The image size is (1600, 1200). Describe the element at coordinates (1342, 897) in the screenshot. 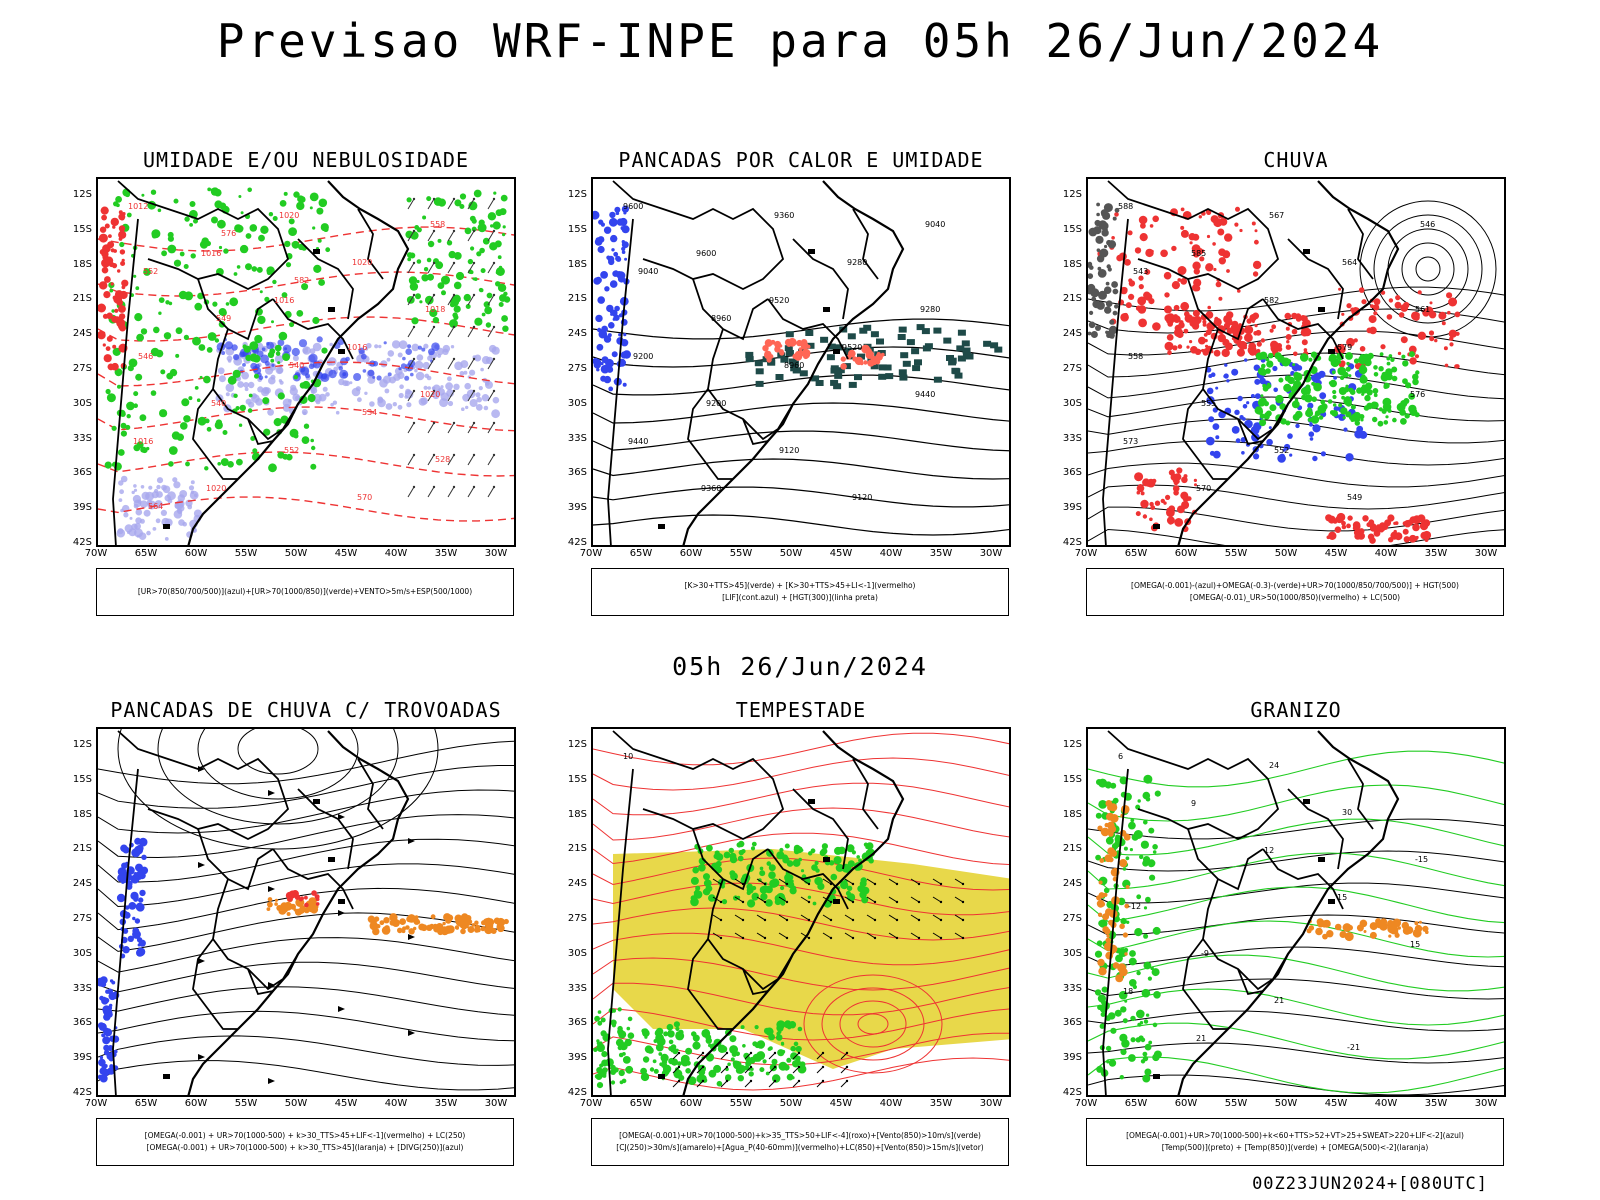

I see `contour-label: 15` at that location.